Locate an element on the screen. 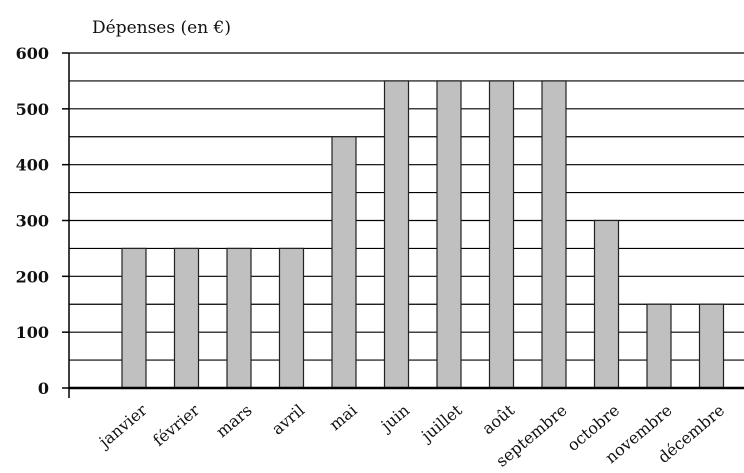 This screenshot has width=744, height=473. x-tick-label: août is located at coordinates (498, 419).